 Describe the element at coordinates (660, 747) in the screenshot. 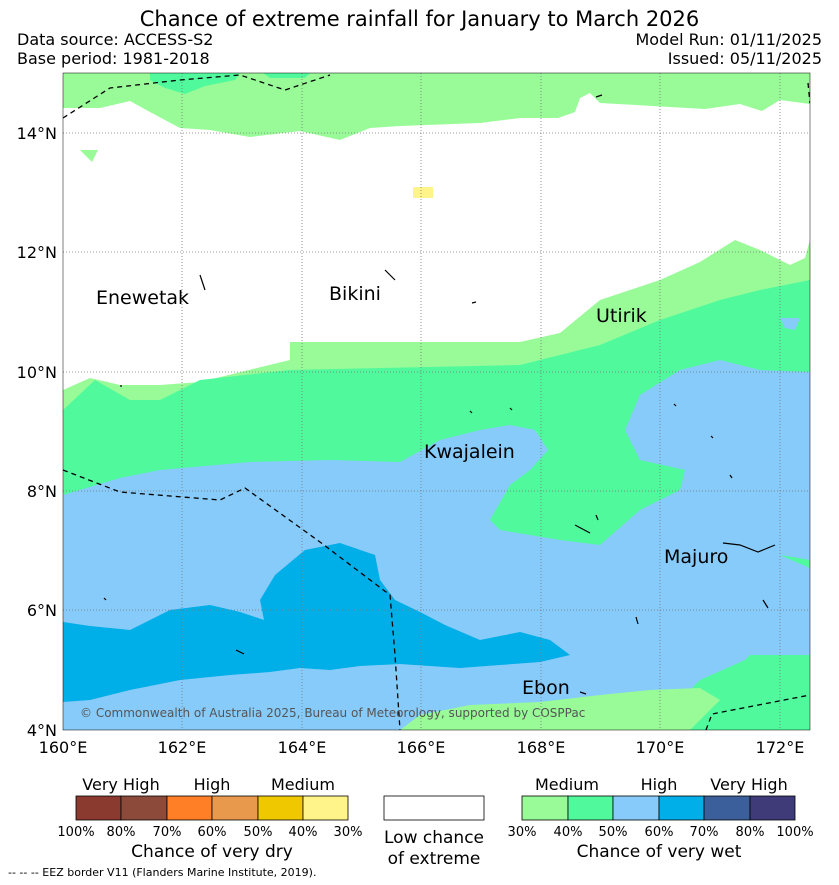

I see `lon-tick: 170°E` at that location.